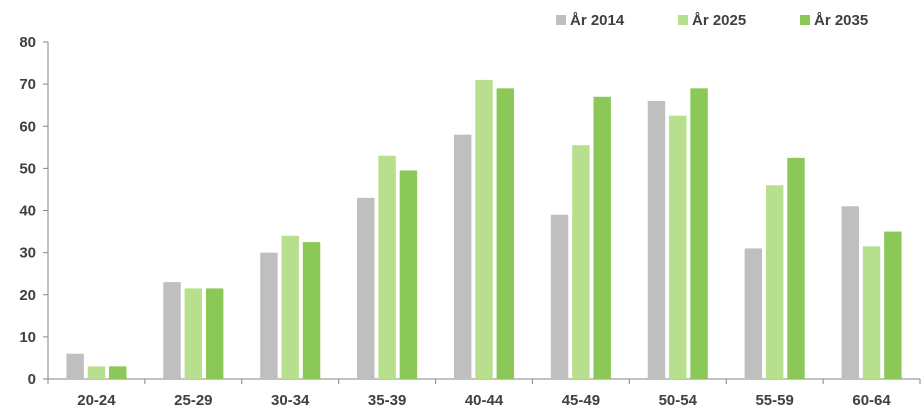 The height and width of the screenshot is (413, 921). I want to click on x-category-label: 45-49, so click(581, 400).